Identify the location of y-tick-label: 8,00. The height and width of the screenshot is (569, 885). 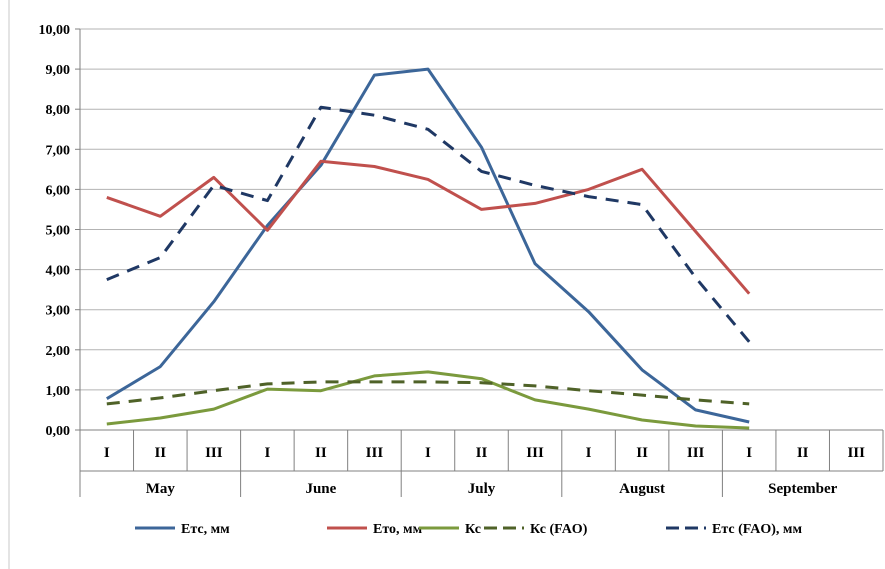
(58, 110).